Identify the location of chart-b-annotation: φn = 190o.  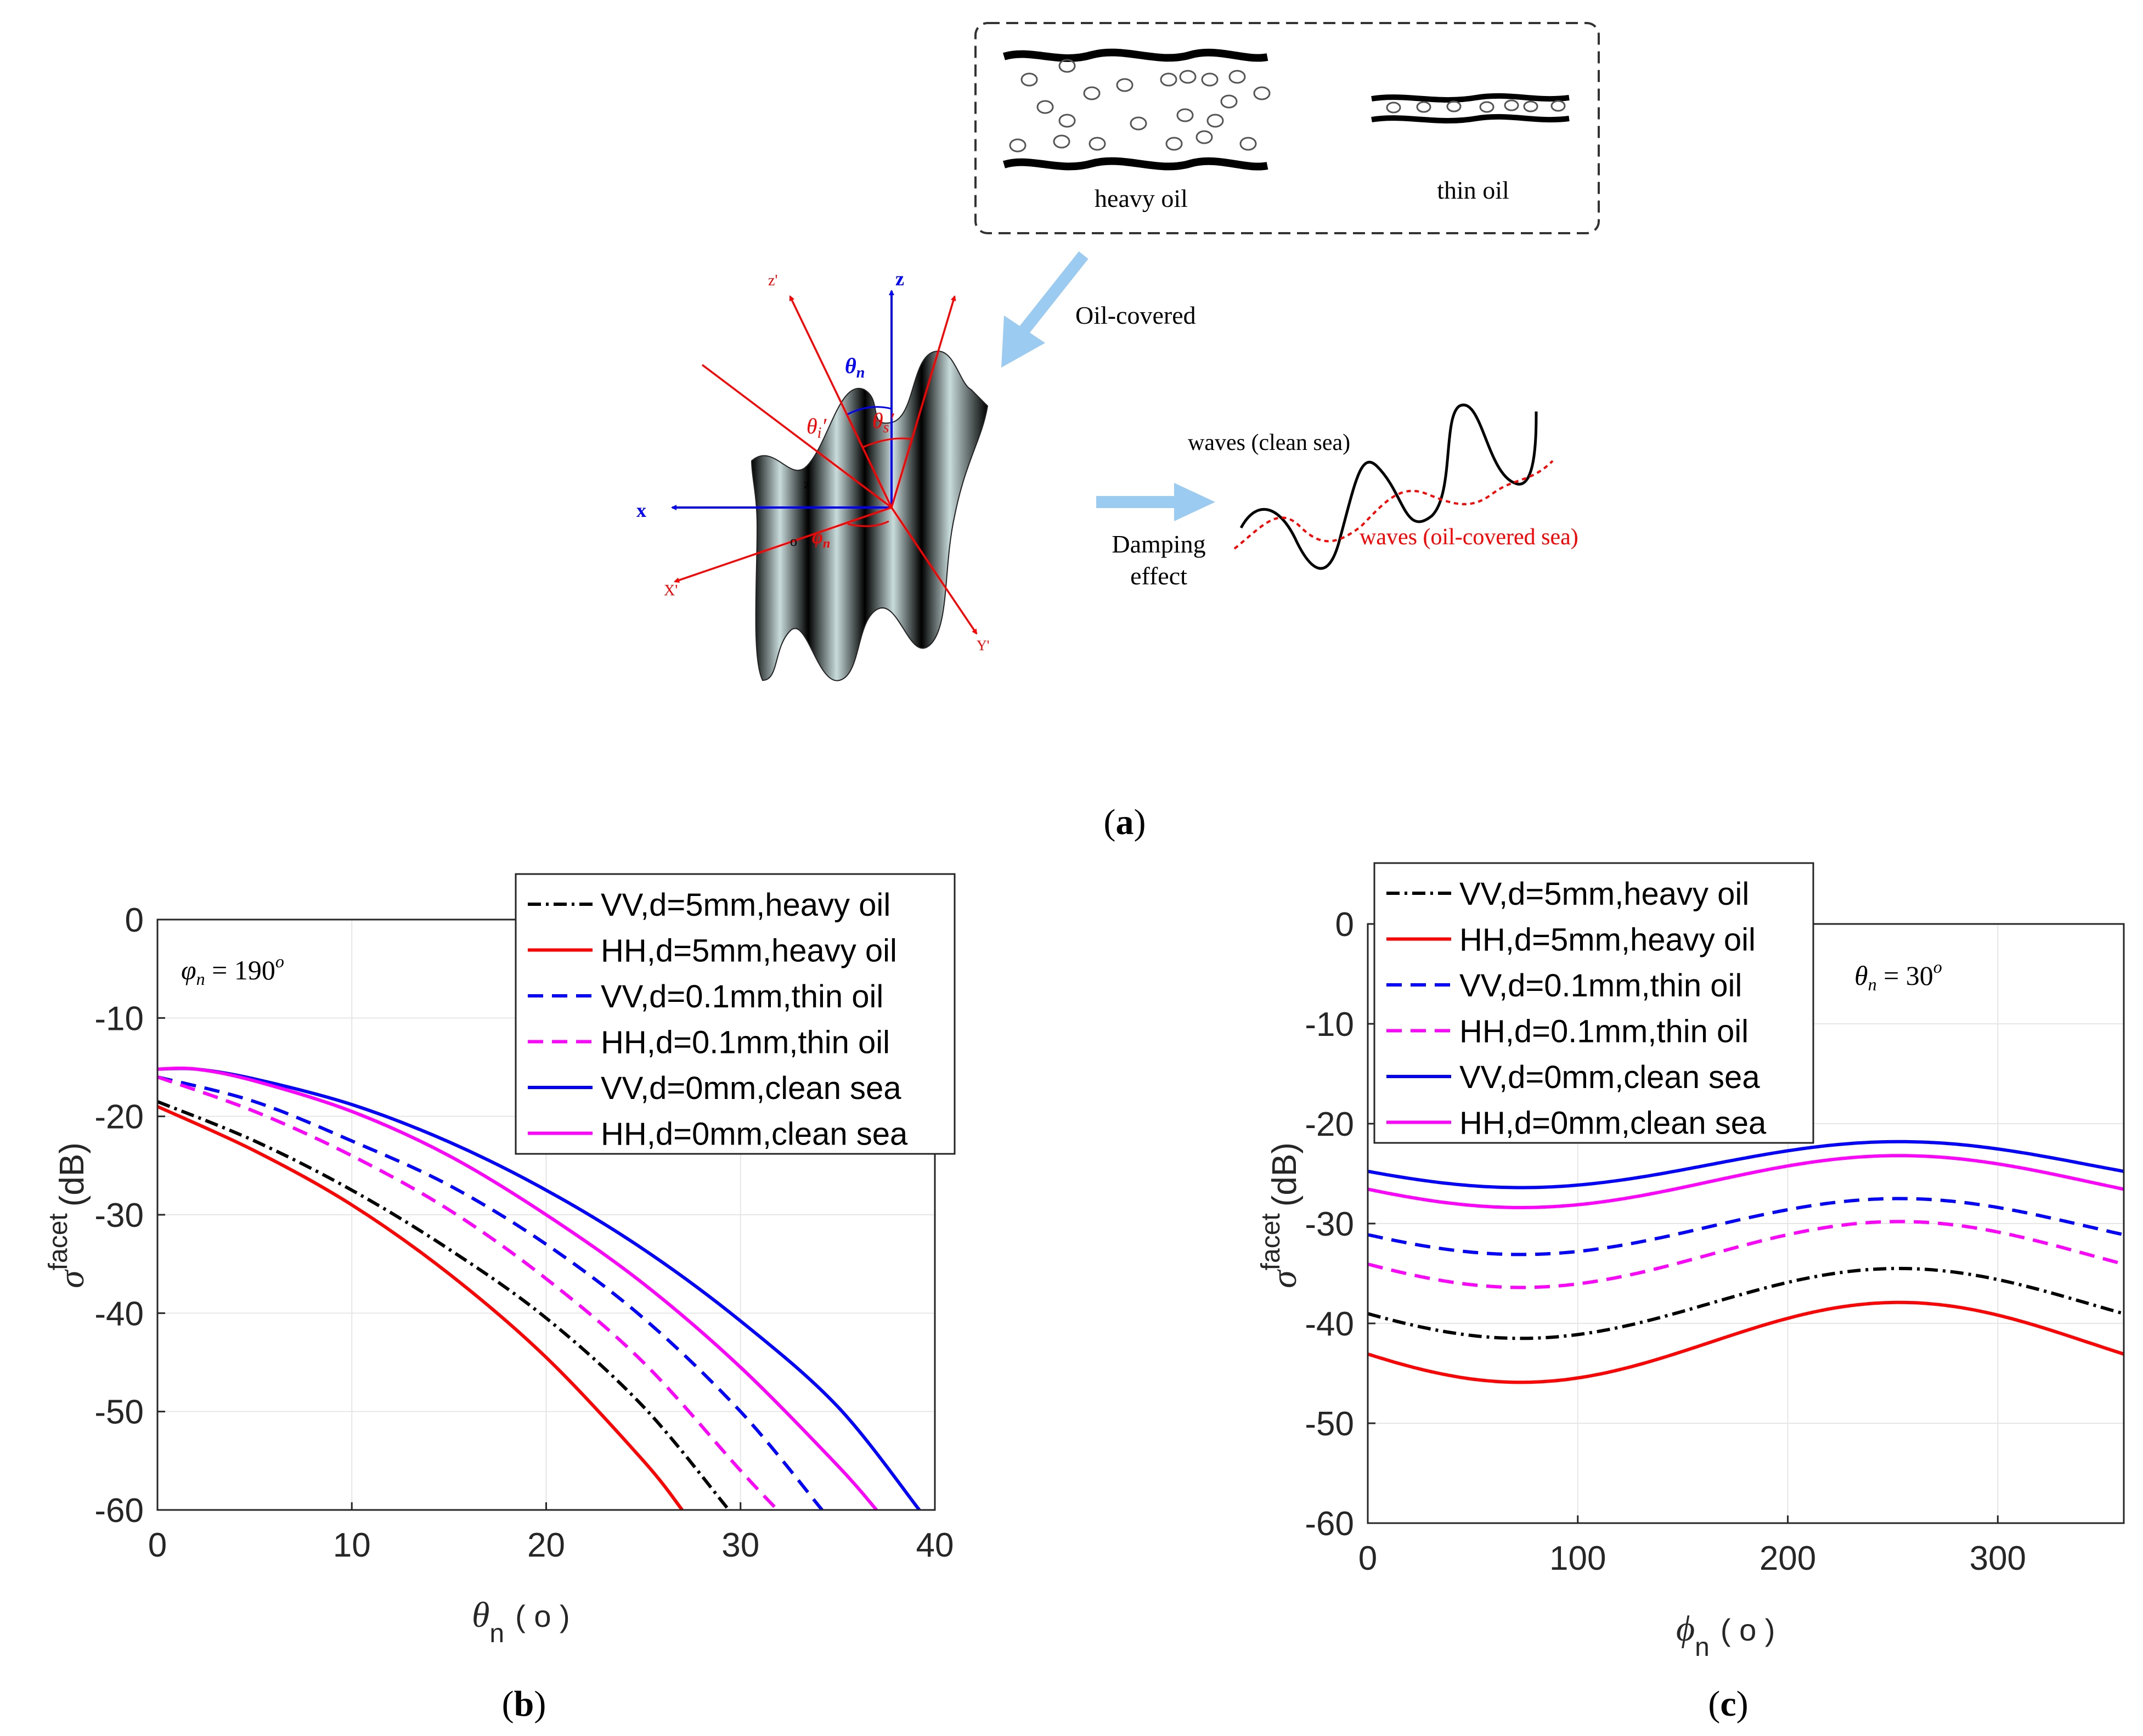
(232, 970).